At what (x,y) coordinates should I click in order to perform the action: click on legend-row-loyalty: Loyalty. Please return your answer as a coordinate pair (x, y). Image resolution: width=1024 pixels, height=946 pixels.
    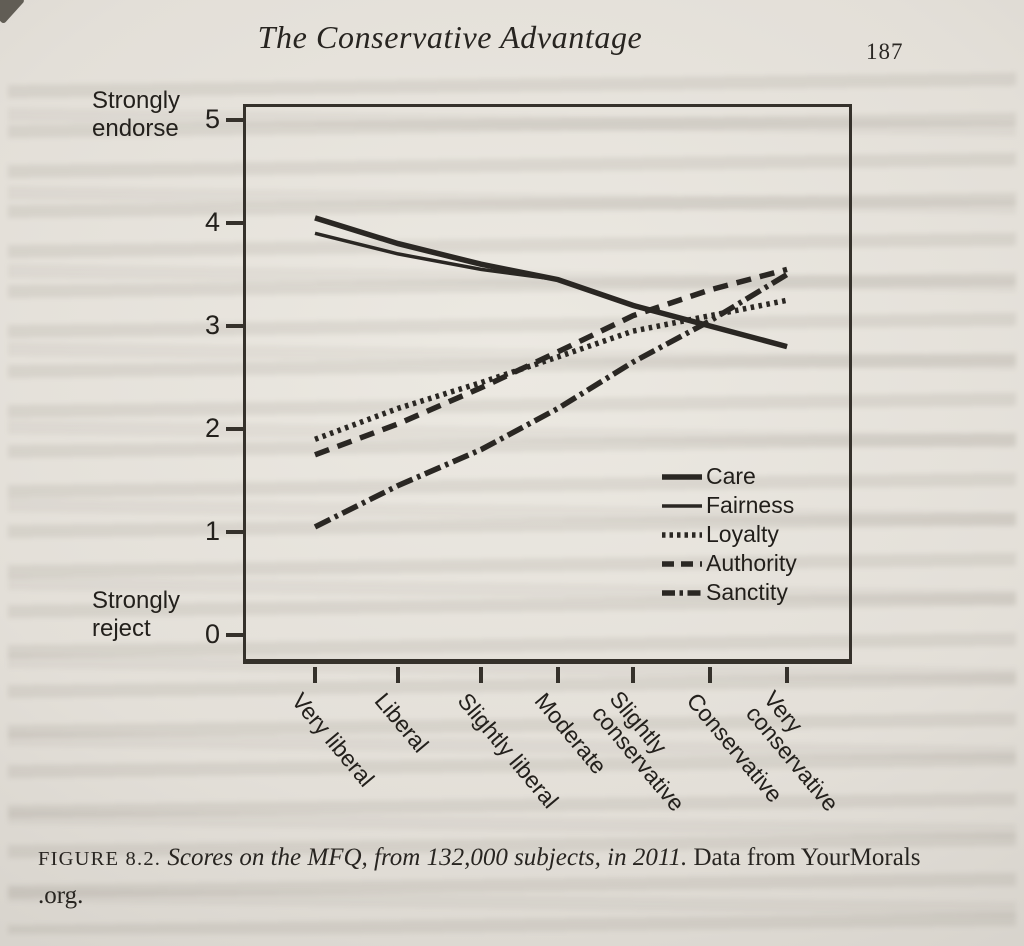
    Looking at the image, I should click on (729, 534).